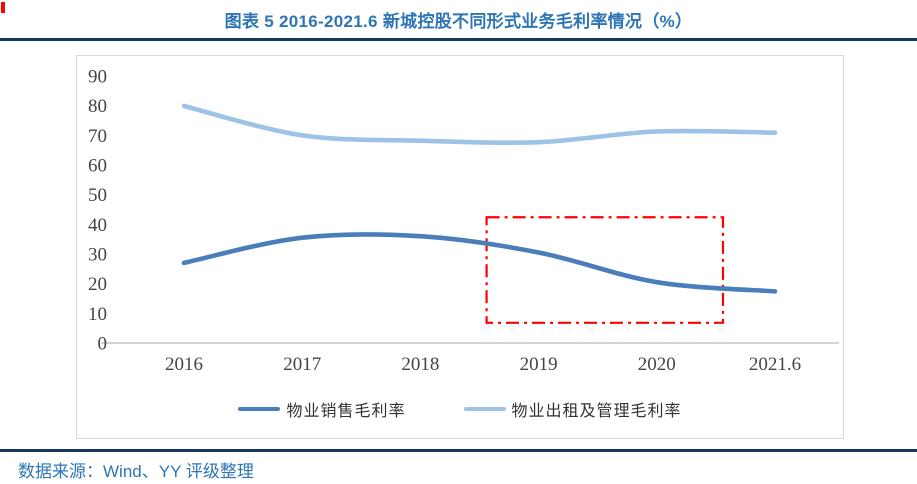 The height and width of the screenshot is (484, 917). Describe the element at coordinates (458, 21) in the screenshot. I see `figure-title: 图表 5 2016-2021.6 新城控股不同形式业务毛利率情况（%）` at that location.